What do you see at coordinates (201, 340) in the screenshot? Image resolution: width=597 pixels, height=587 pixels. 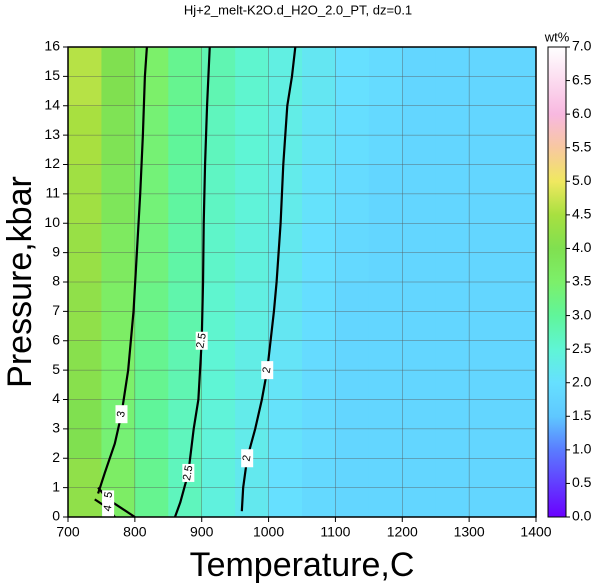 I see `contour-label: 2.5` at bounding box center [201, 340].